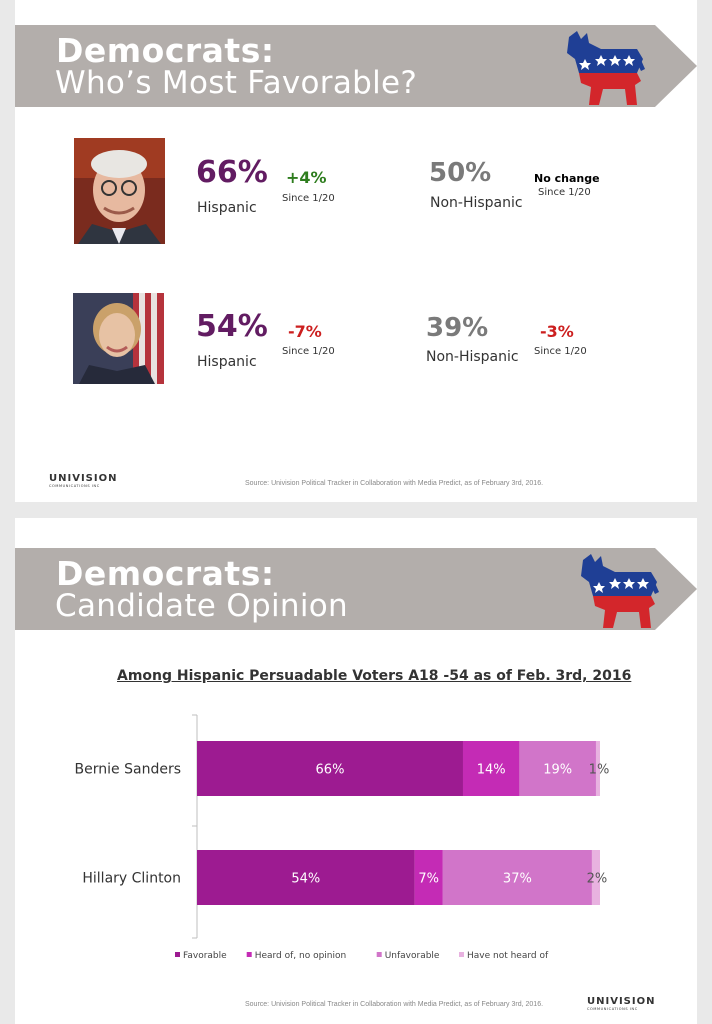  What do you see at coordinates (119, 191) in the screenshot?
I see `bernie-sanders-photo` at bounding box center [119, 191].